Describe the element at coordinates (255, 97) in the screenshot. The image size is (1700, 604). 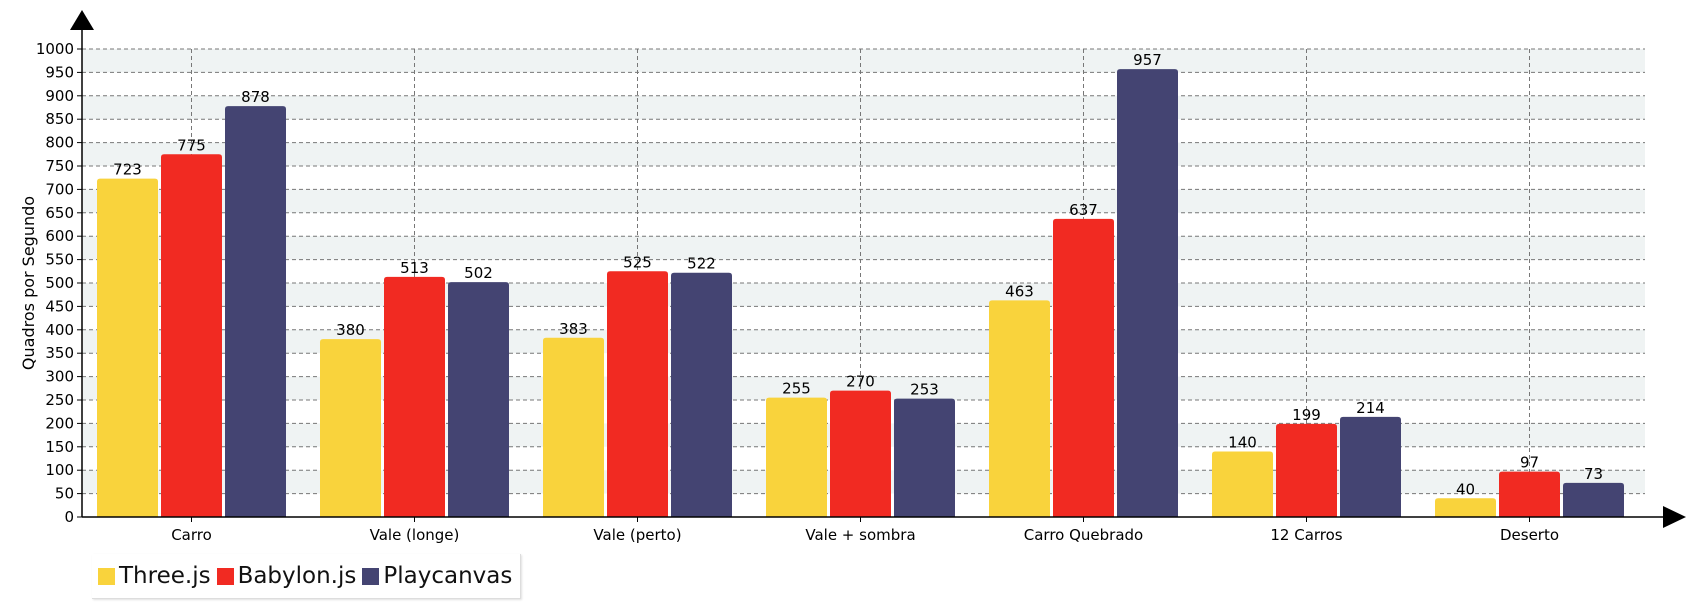
I see `bar-value-label: 878` at that location.